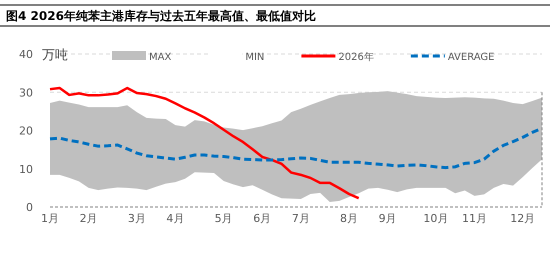  I want to click on x-tick-label: 5月, so click(223, 218).